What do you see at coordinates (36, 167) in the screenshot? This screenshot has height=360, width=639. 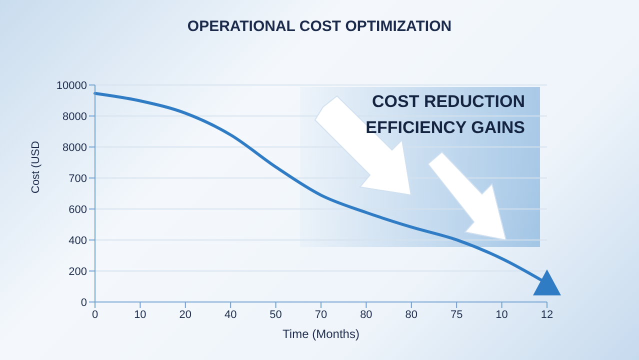 I see `y-axis-title: Cost (USD` at bounding box center [36, 167].